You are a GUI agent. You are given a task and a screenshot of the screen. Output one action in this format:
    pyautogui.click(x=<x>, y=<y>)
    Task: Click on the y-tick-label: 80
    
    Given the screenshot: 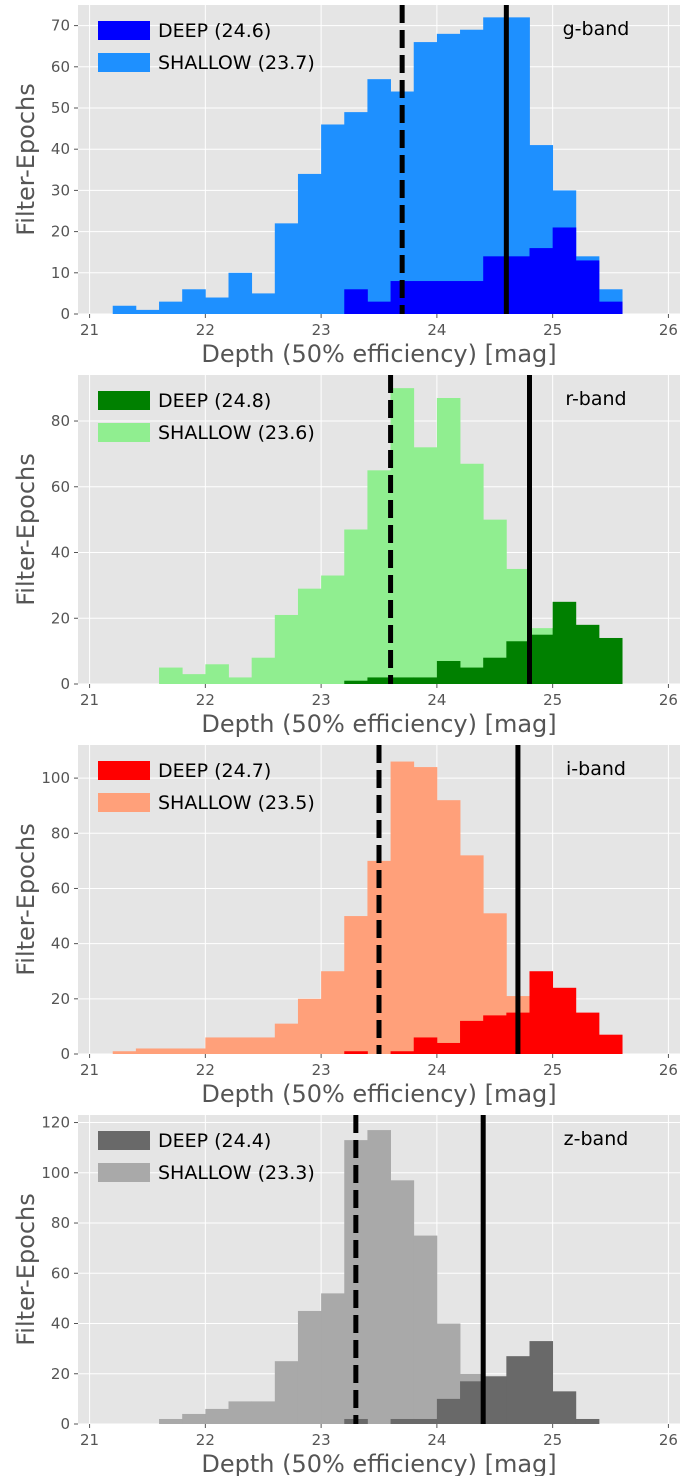 What is the action you would take?
    pyautogui.click(x=60, y=833)
    